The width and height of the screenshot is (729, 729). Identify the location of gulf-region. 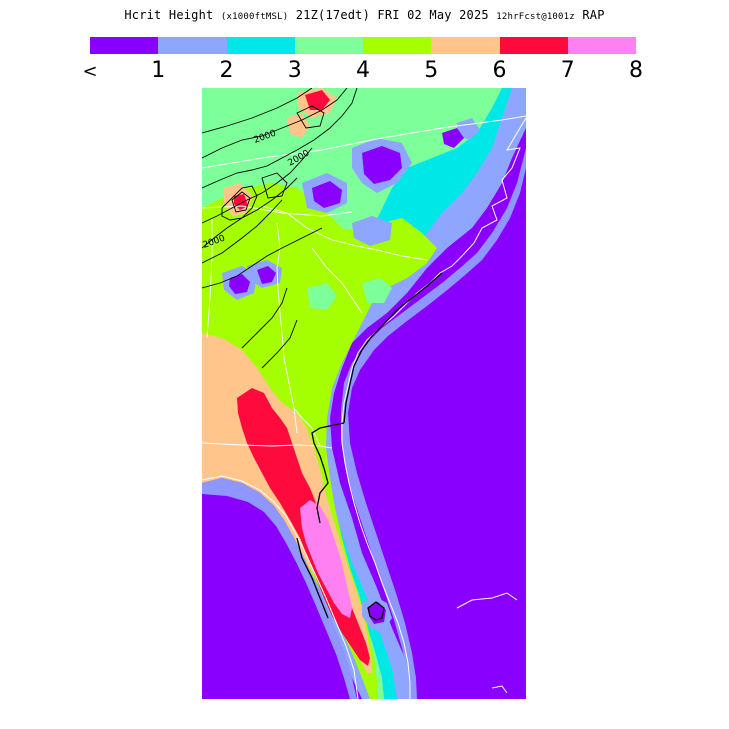
(279, 588).